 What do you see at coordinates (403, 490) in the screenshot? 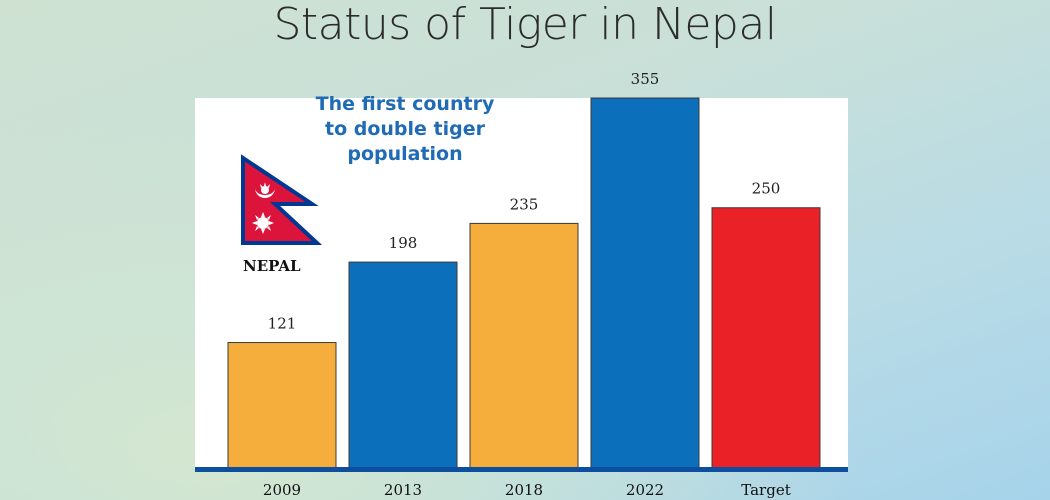
I see `tick-label-2013: 2013` at bounding box center [403, 490].